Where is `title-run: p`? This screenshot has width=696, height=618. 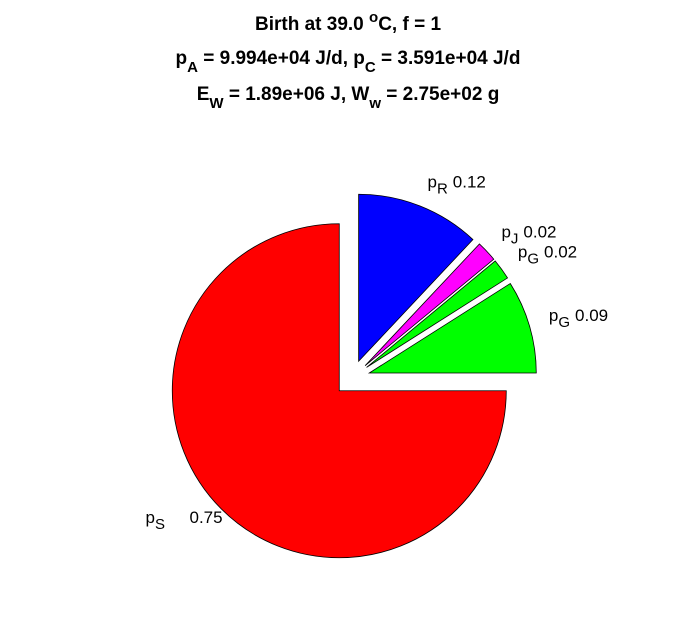 title-run: p is located at coordinates (182, 58).